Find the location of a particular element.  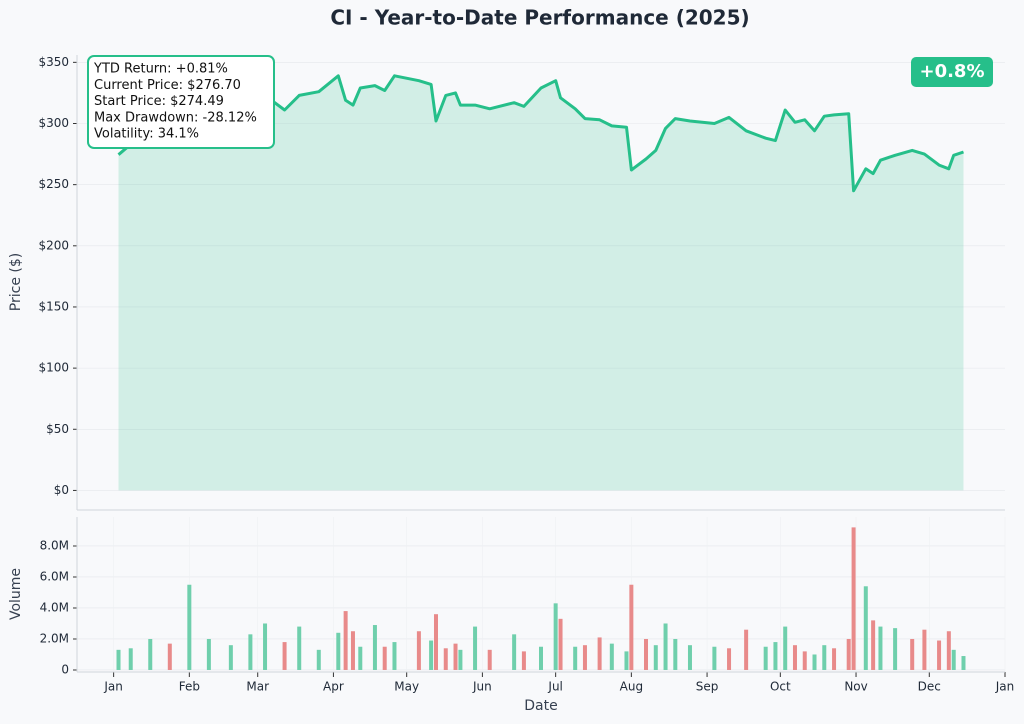

y-tick-label: 6.0M is located at coordinates (54, 576).